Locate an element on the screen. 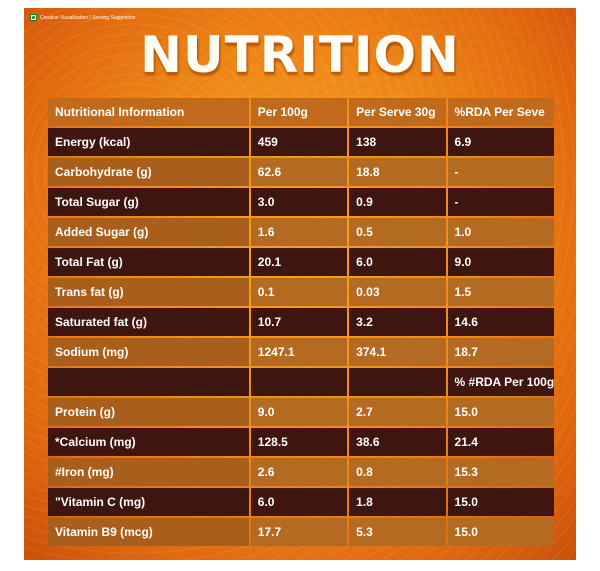  cell-rda: % #RDA Per 100g is located at coordinates (500, 382).